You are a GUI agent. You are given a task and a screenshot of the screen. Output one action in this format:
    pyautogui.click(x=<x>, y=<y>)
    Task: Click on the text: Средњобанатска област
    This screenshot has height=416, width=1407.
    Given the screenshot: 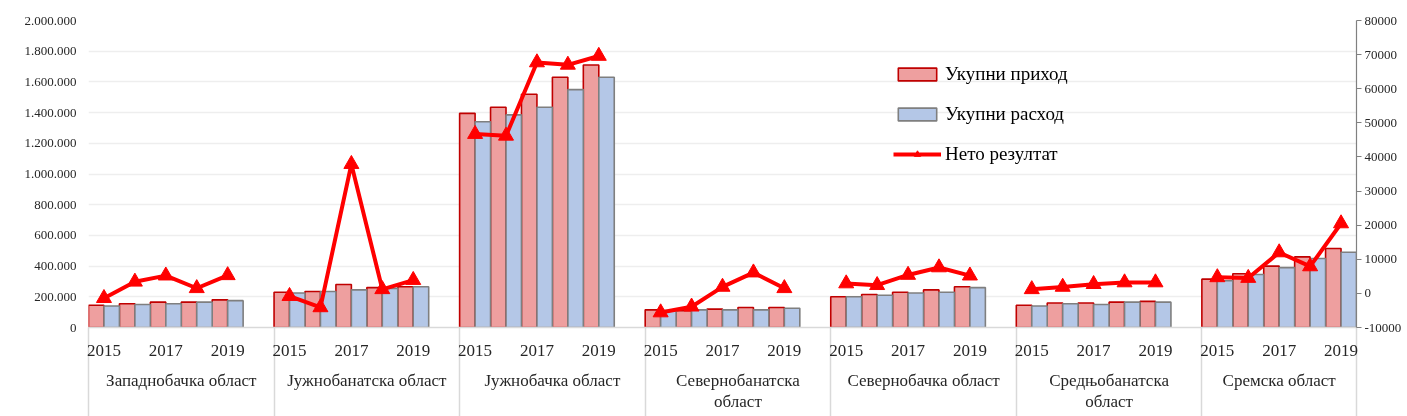 What is the action you would take?
    pyautogui.click(x=1109, y=391)
    